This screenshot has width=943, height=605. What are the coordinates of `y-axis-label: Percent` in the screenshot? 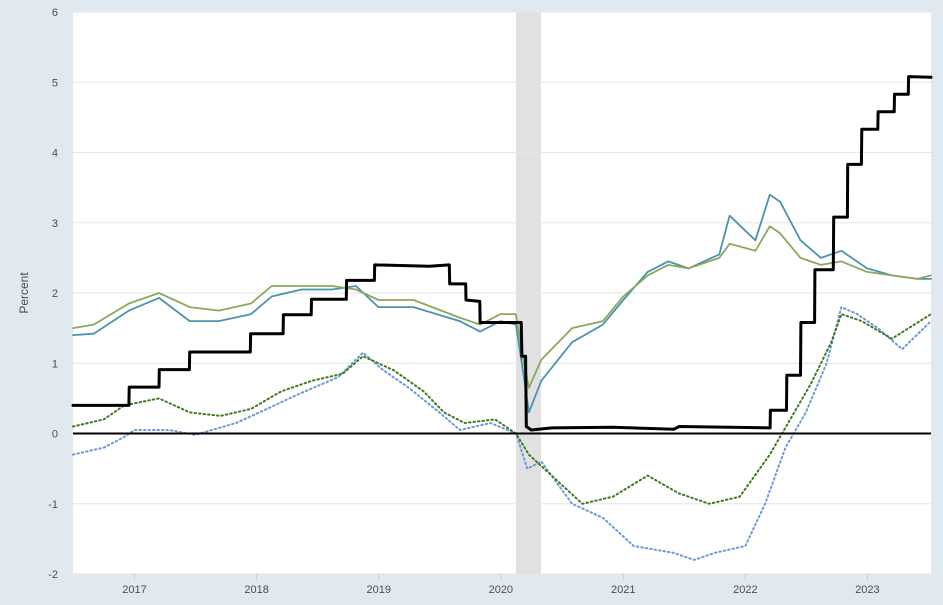 It's located at (24, 293).